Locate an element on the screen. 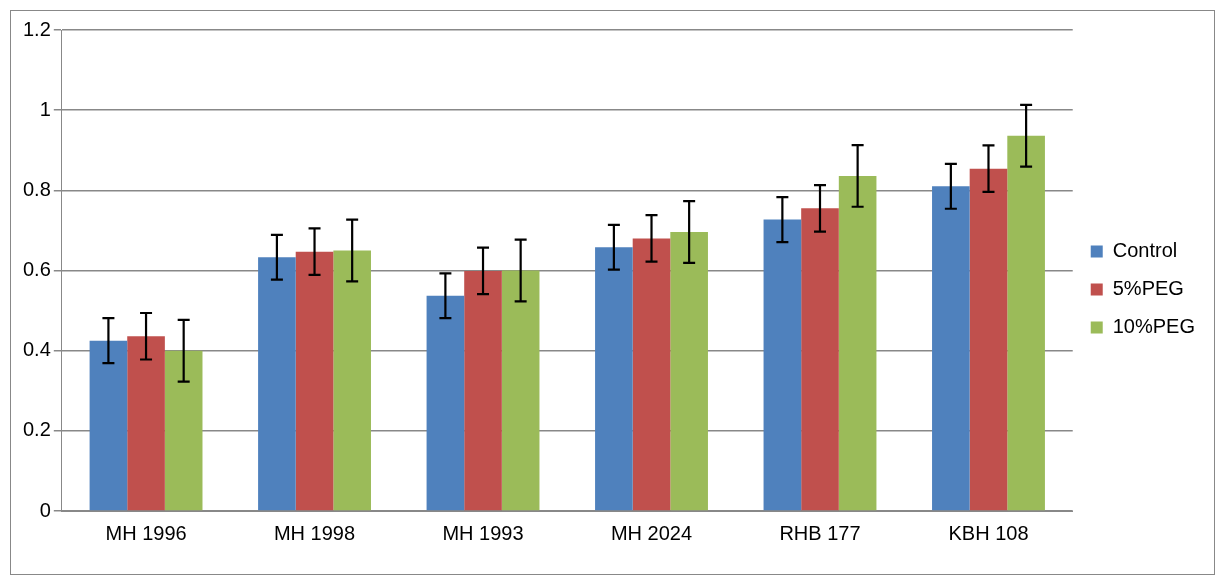 The height and width of the screenshot is (579, 1225). x-tick-label: MH 1996 is located at coordinates (146, 532).